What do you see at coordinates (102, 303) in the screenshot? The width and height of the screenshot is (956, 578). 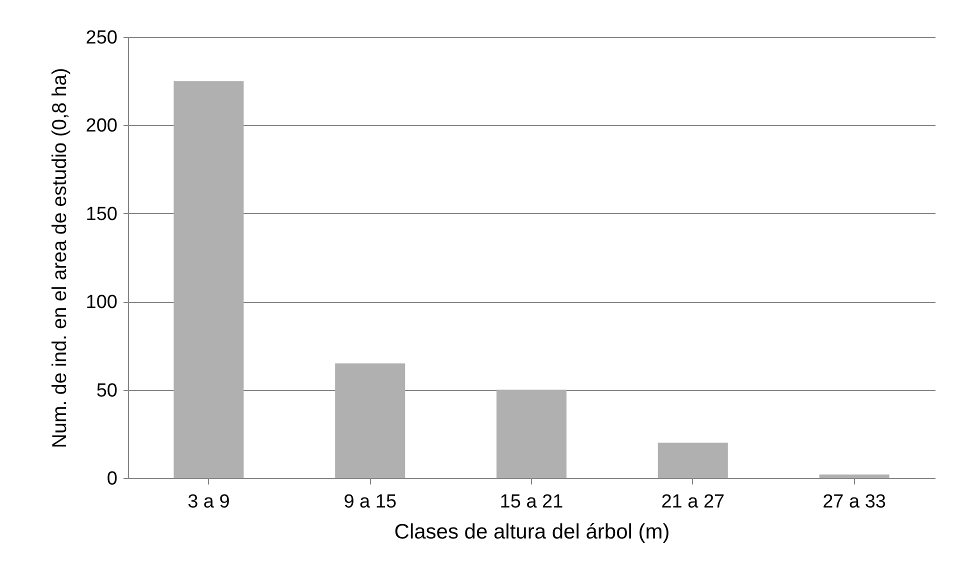 I see `y-tick-label: 100` at bounding box center [102, 303].